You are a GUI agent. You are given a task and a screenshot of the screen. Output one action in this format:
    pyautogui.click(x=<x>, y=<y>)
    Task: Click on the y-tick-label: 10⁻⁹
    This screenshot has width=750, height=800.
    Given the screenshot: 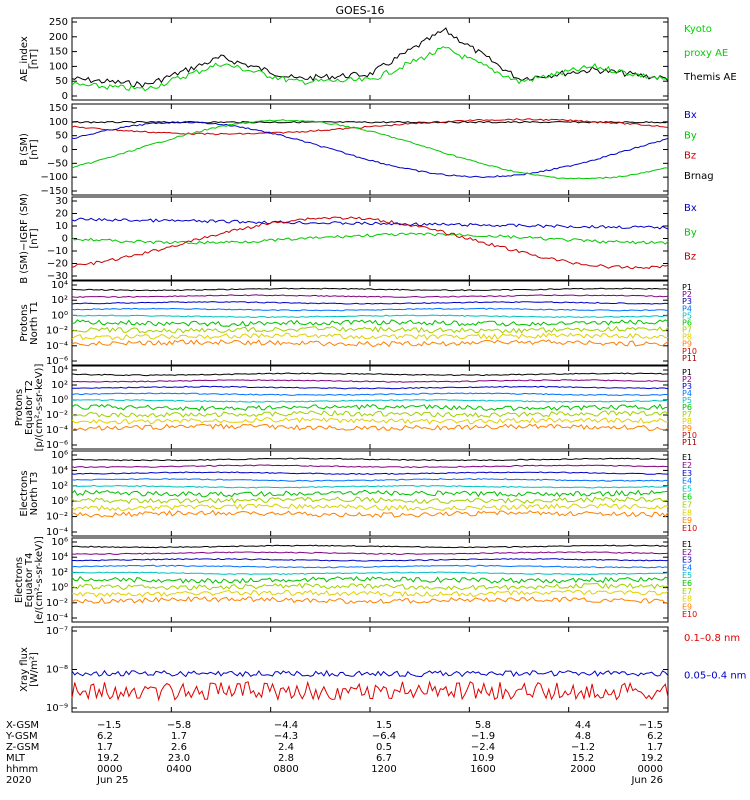 What is the action you would take?
    pyautogui.click(x=57, y=708)
    